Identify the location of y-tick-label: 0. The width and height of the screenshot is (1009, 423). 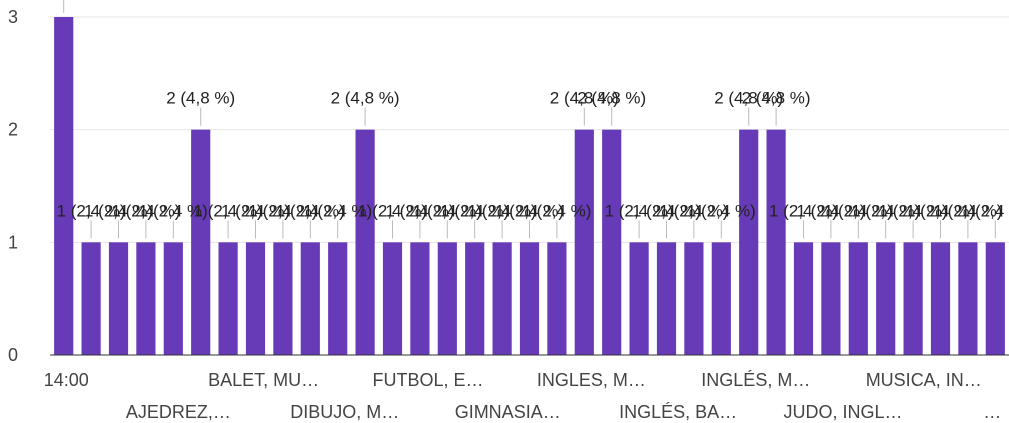
(13, 355).